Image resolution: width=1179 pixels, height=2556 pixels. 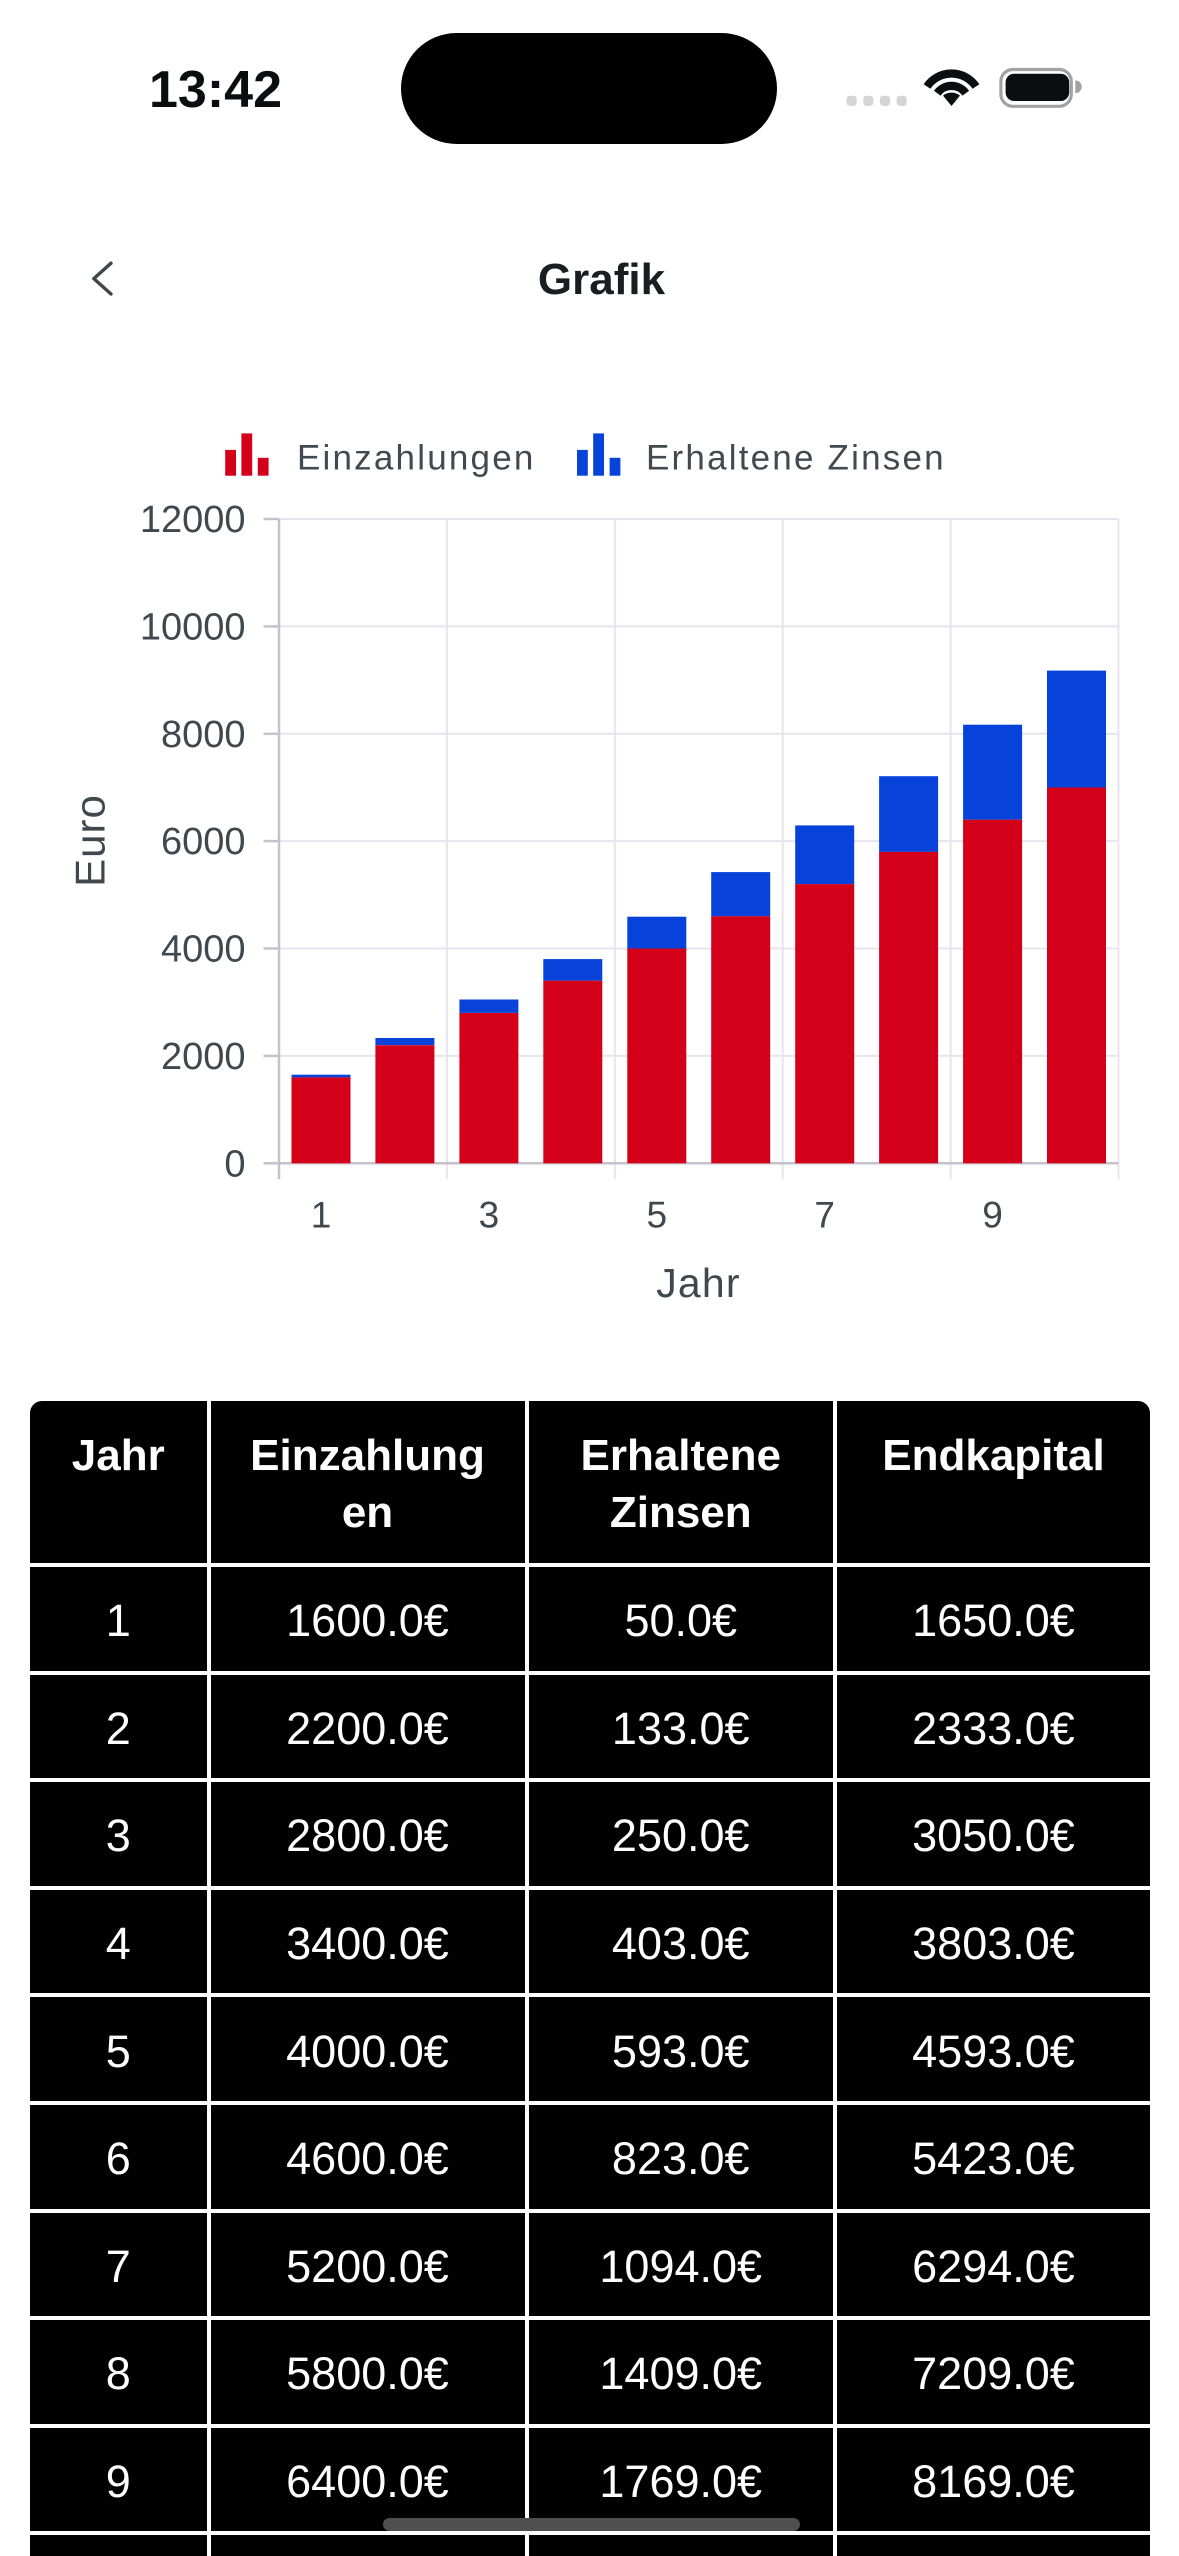 I want to click on svg-text: Grafik, so click(x=602, y=279).